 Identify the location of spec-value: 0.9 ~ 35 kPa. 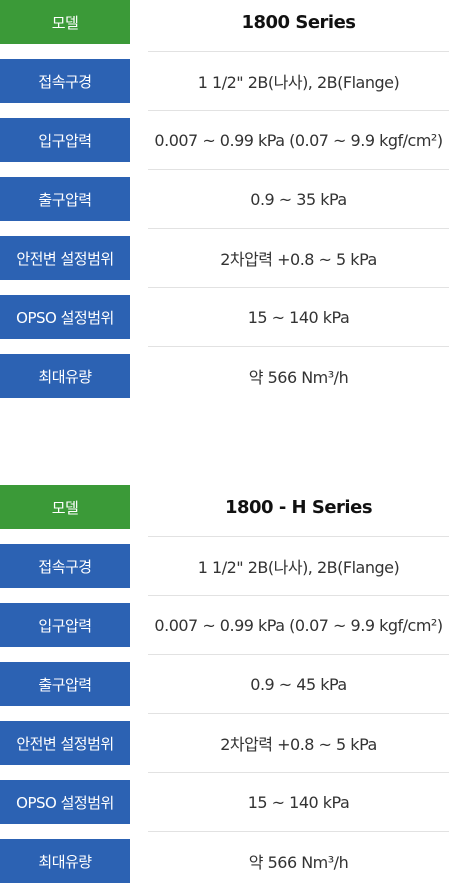
(298, 199).